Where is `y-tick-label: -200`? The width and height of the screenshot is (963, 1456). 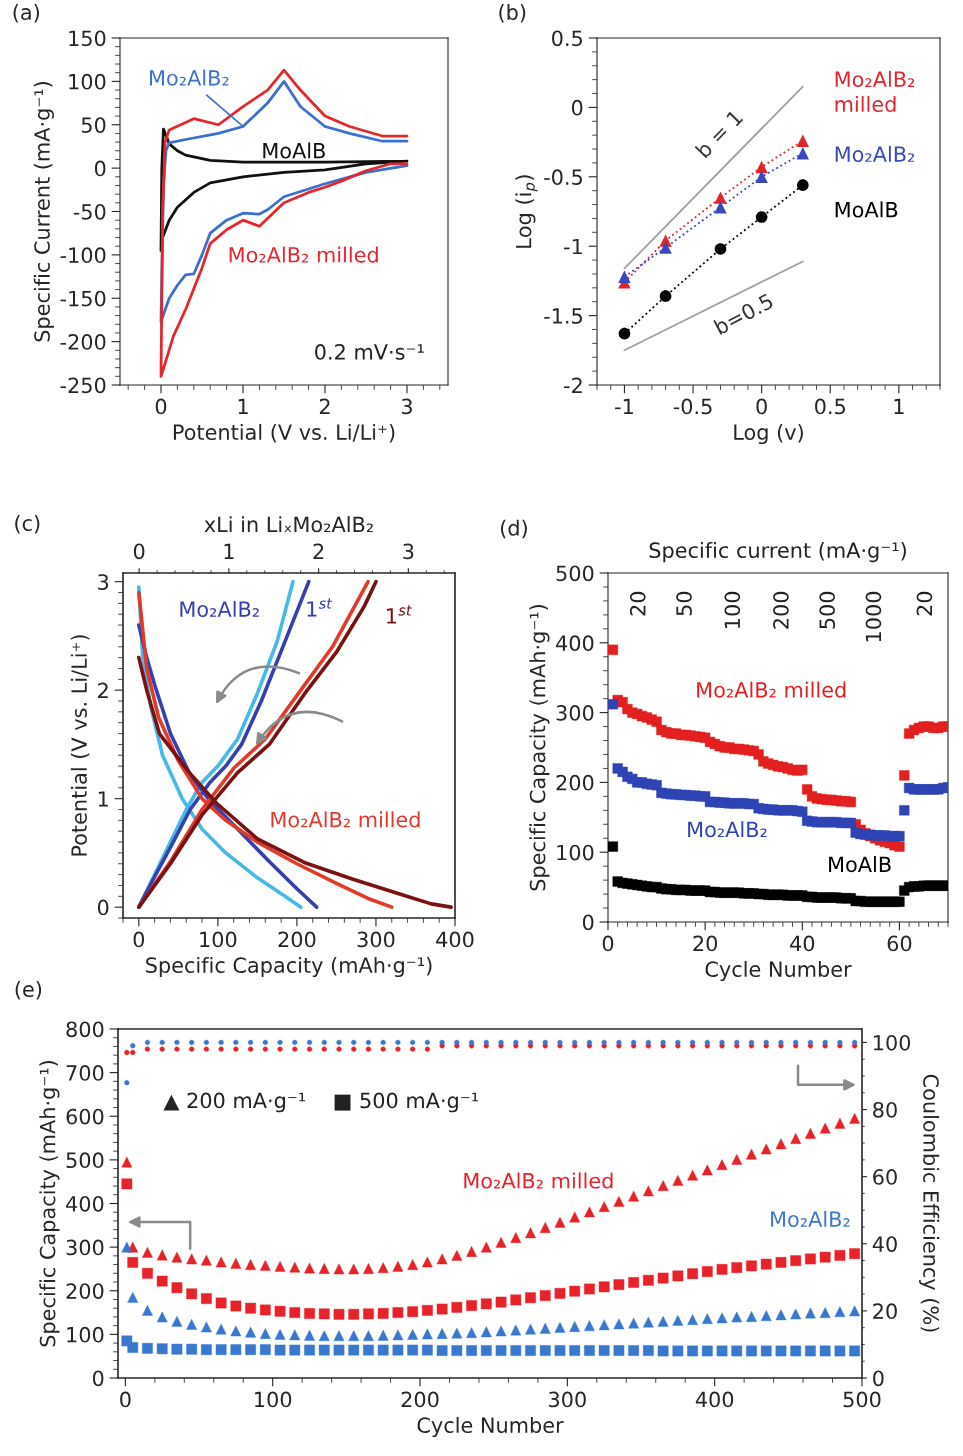
y-tick-label: -200 is located at coordinates (83, 342).